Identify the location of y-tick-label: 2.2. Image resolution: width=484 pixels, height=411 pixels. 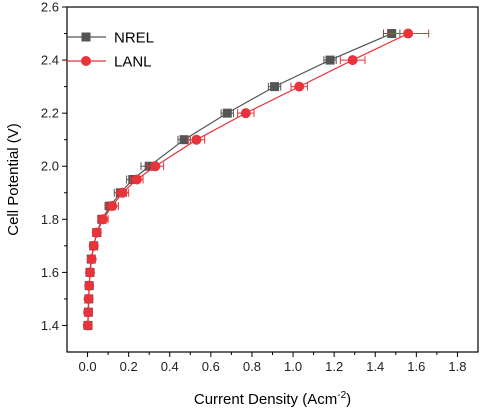
(50, 113).